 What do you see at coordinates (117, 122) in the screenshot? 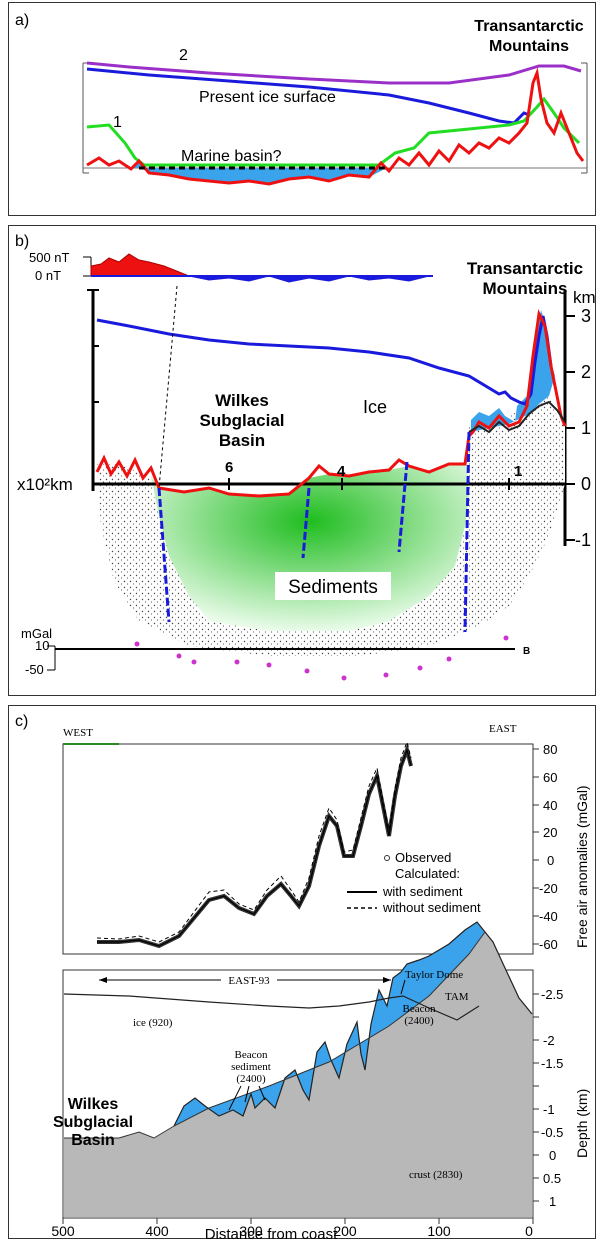
I see `curve-1-label: 1` at bounding box center [117, 122].